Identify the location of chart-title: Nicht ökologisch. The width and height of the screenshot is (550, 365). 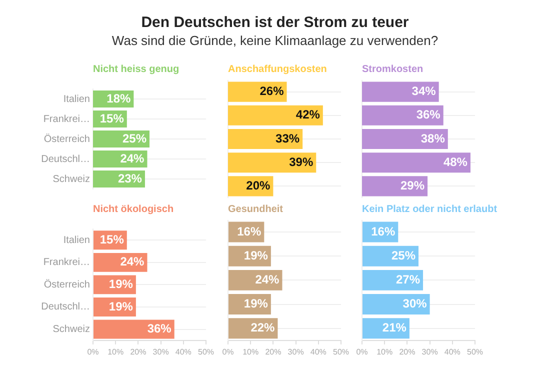
(134, 210).